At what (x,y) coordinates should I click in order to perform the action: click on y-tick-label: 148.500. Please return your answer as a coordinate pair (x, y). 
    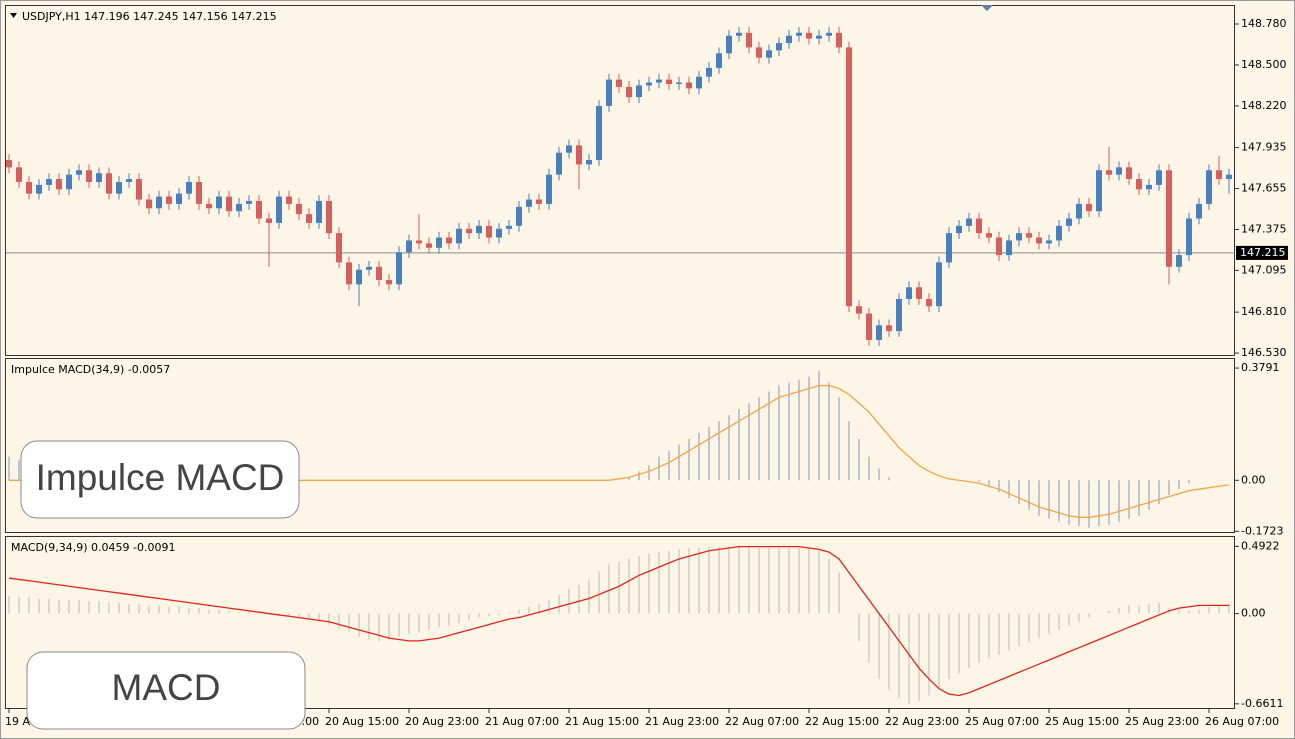
    Looking at the image, I should click on (1264, 64).